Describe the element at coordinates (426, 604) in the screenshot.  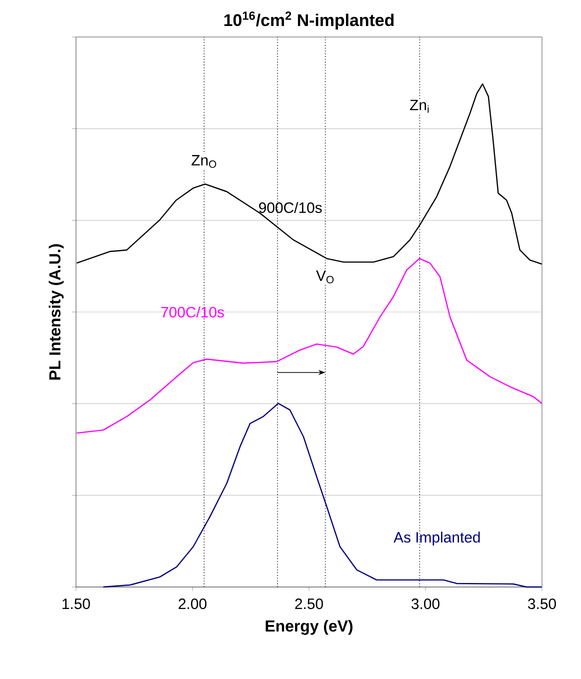
I see `x-tick-label: 3.00` at that location.